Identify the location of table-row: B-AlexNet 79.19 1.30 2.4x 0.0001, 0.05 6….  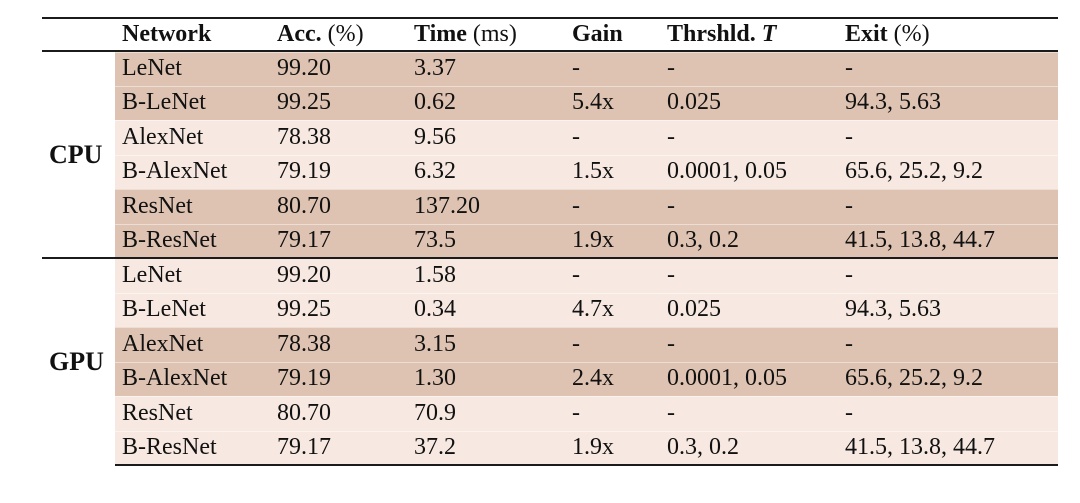
(550, 378).